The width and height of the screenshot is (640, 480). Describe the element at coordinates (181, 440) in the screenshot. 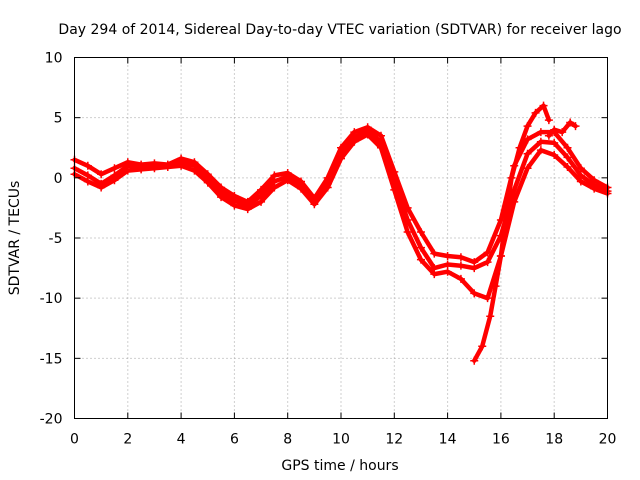

I see `x-tick-label: 4` at that location.